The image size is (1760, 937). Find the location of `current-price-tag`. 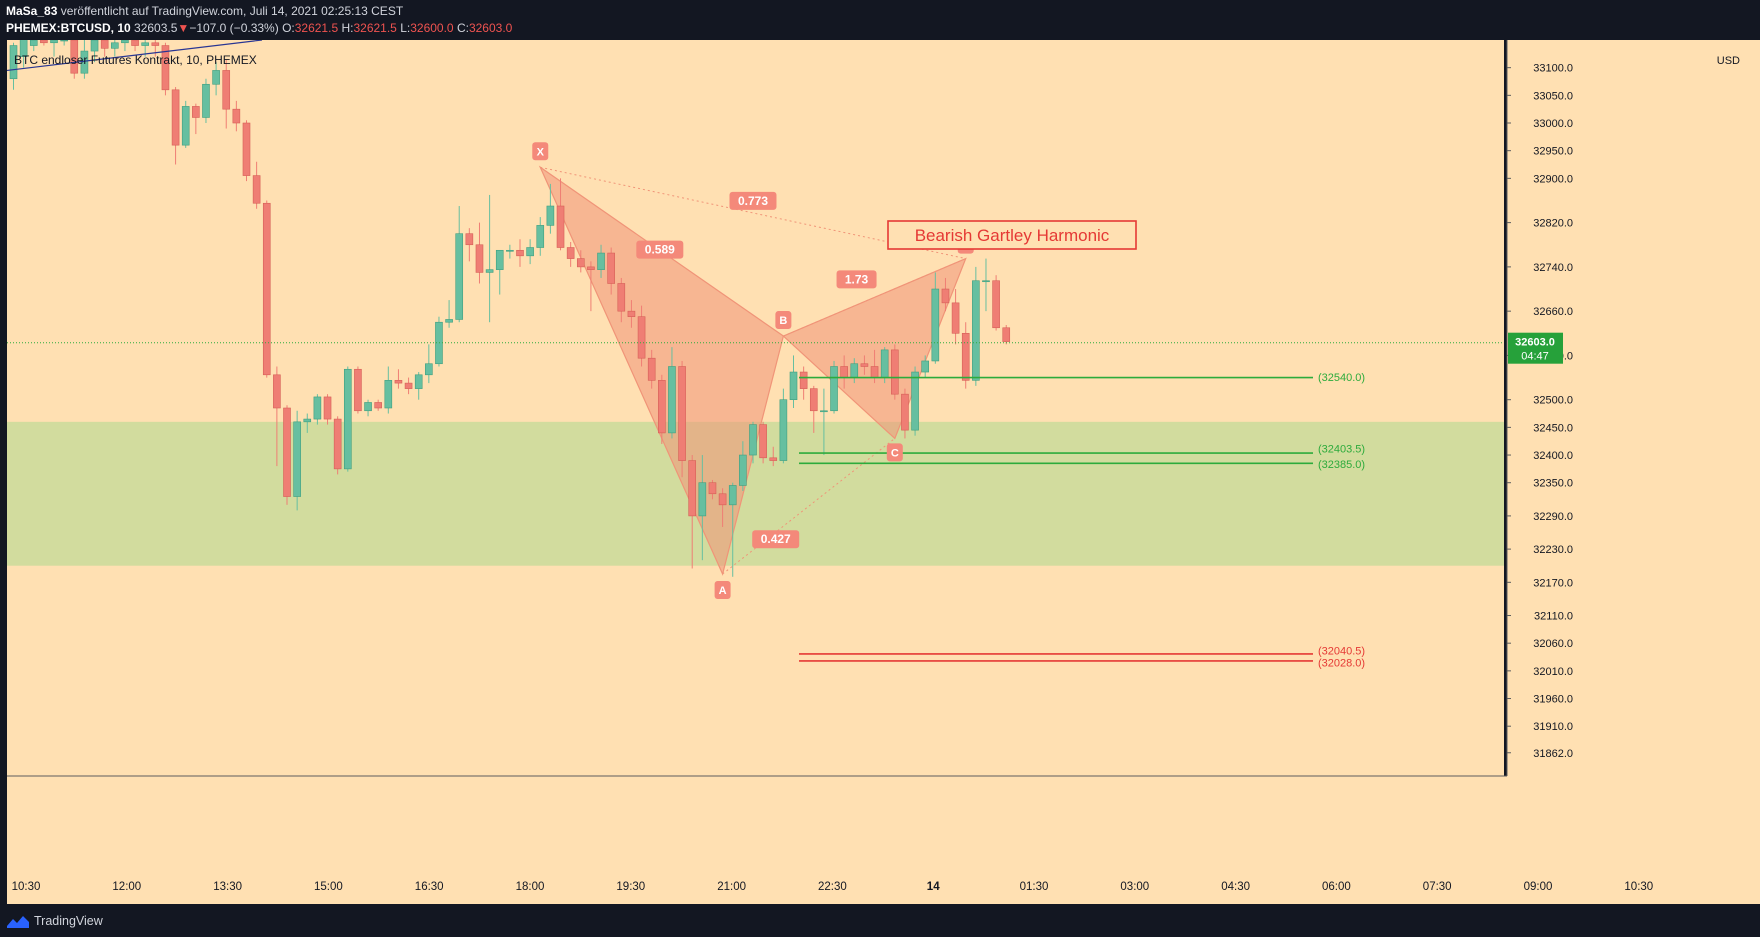

current-price-tag is located at coordinates (1535, 348).